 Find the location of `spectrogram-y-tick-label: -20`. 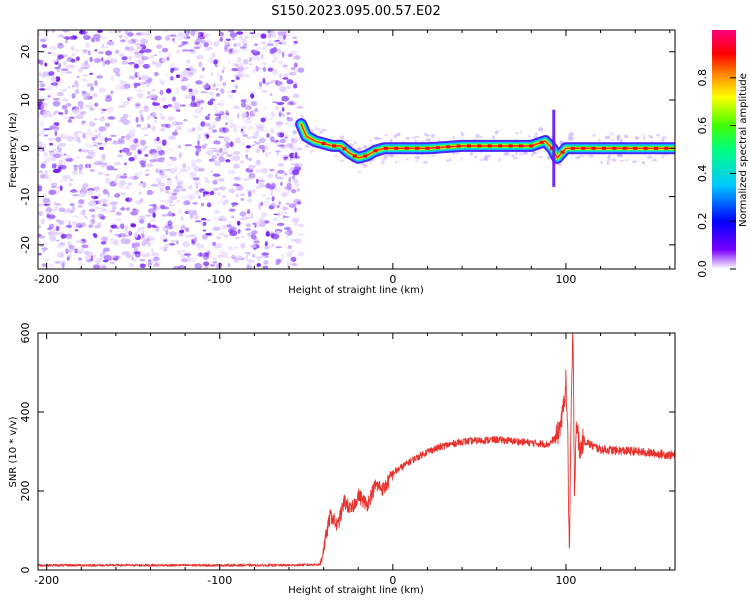

spectrogram-y-tick-label: -20 is located at coordinates (25, 245).